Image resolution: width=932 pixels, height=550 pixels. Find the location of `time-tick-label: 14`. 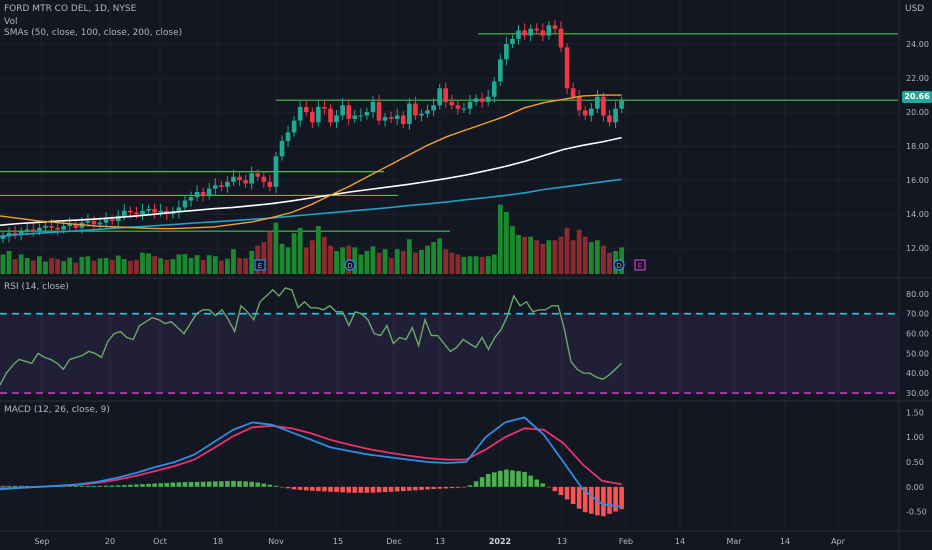

time-tick-label: 14 is located at coordinates (785, 541).